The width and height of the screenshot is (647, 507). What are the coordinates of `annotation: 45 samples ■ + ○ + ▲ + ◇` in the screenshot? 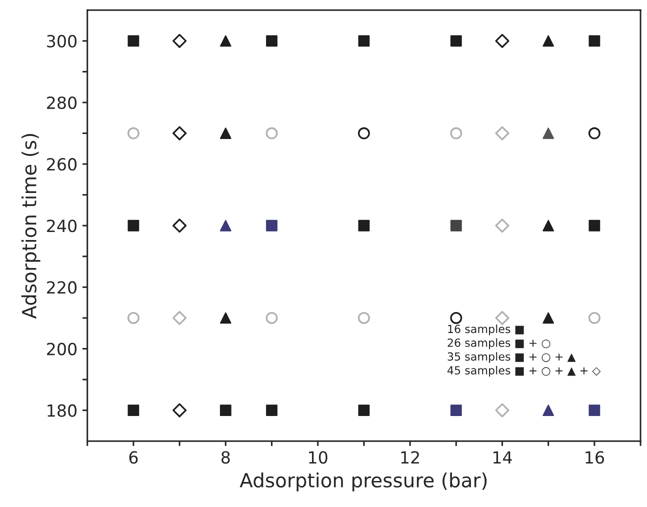 It's located at (524, 371).